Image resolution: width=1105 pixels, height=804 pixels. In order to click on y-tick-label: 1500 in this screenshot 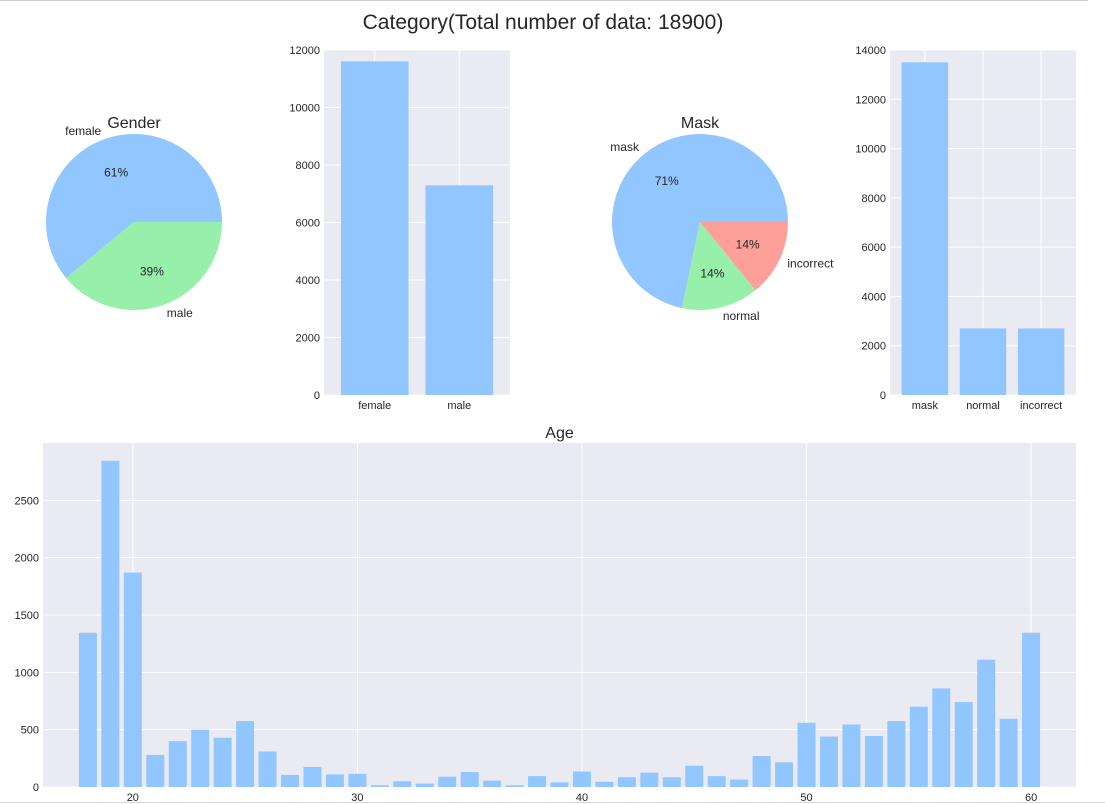, I will do `click(27, 616)`.